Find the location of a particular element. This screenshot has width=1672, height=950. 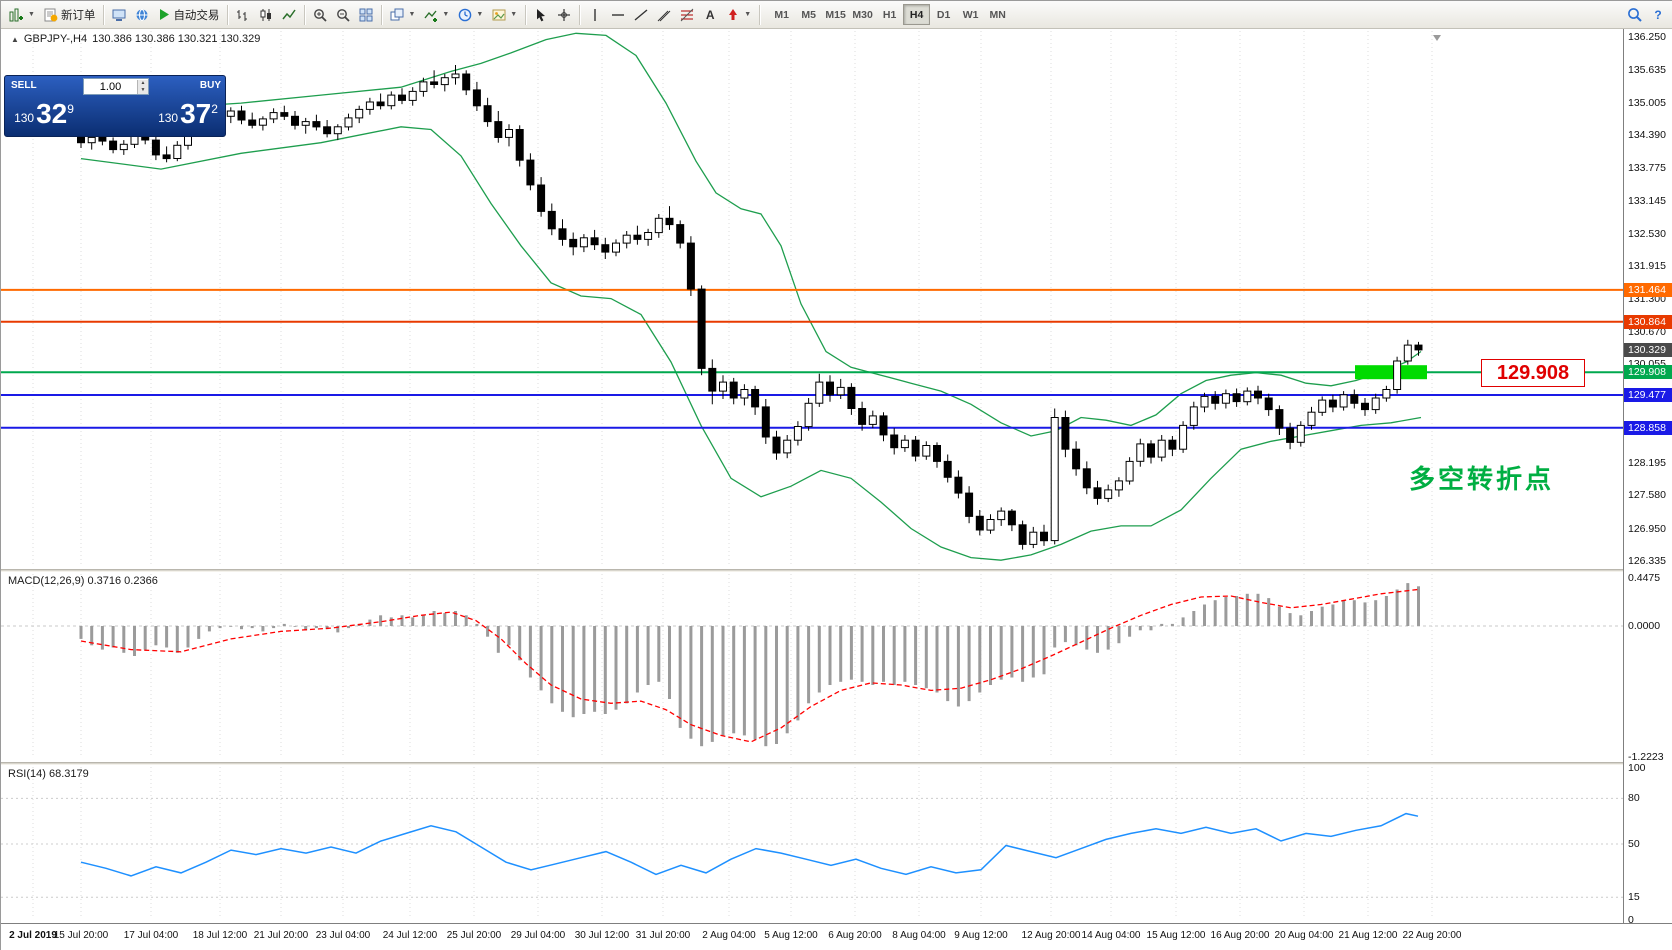

crosshair-icon is located at coordinates (564, 15).